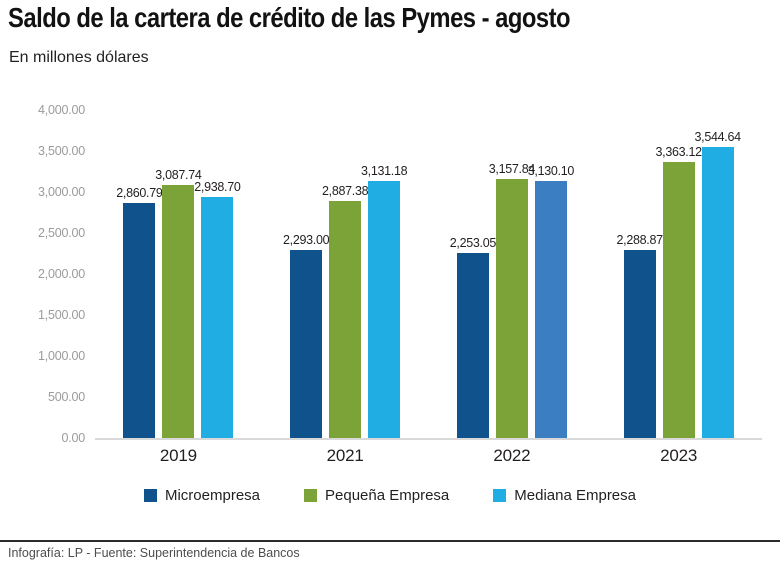  Describe the element at coordinates (512, 300) in the screenshot. I see `bar-pequena-empresa-2022: 3,157.84` at that location.